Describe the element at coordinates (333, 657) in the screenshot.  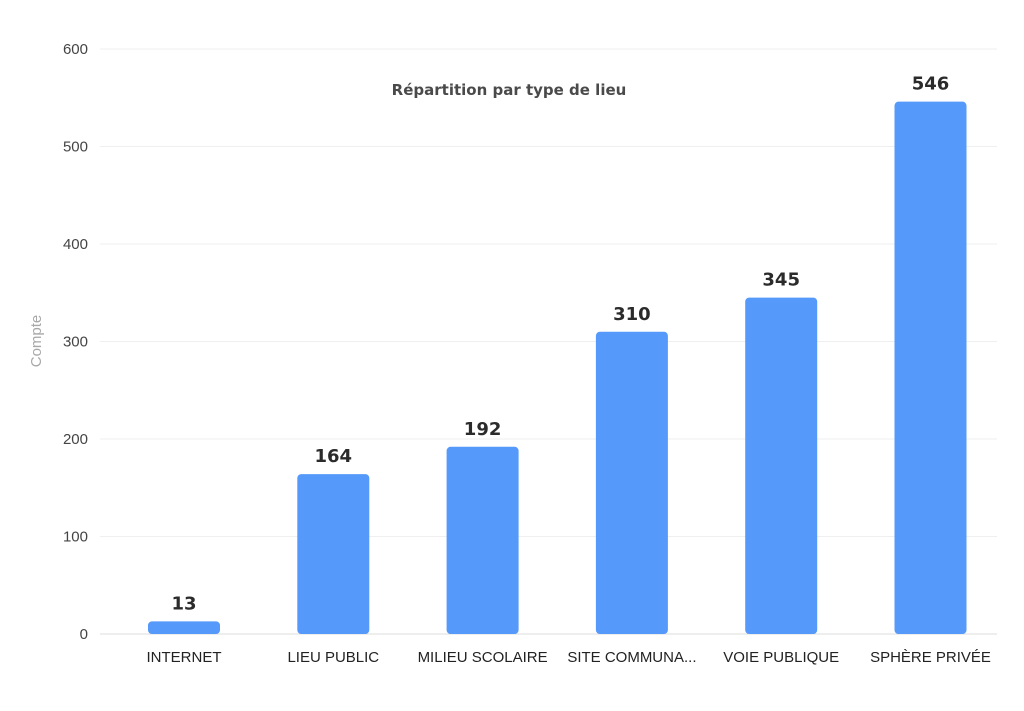
I see `x-tick-label: LIEU PUBLIC` at that location.